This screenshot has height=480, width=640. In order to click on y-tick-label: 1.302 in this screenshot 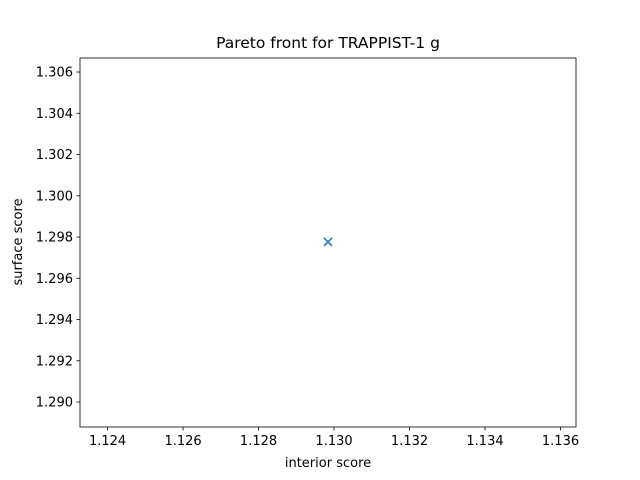, I will do `click(54, 155)`.